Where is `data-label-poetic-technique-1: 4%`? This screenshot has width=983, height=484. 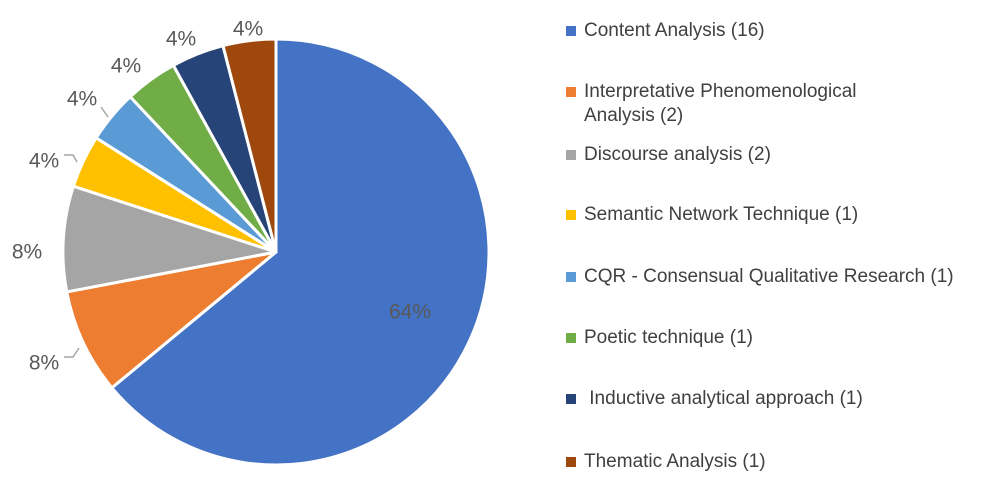 data-label-poetic-technique-1: 4% is located at coordinates (126, 66).